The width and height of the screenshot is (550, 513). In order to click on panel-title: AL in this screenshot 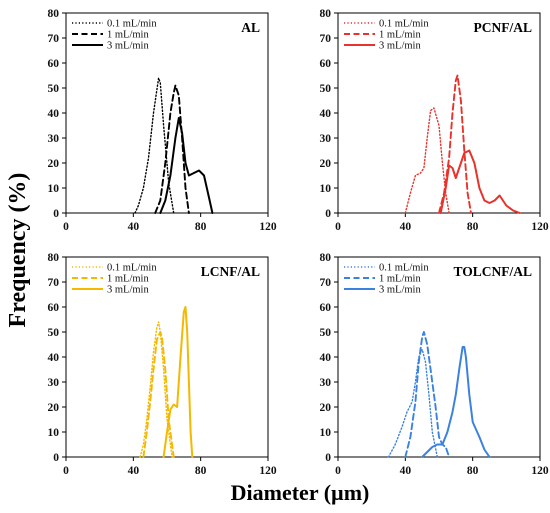, I will do `click(250, 27)`.